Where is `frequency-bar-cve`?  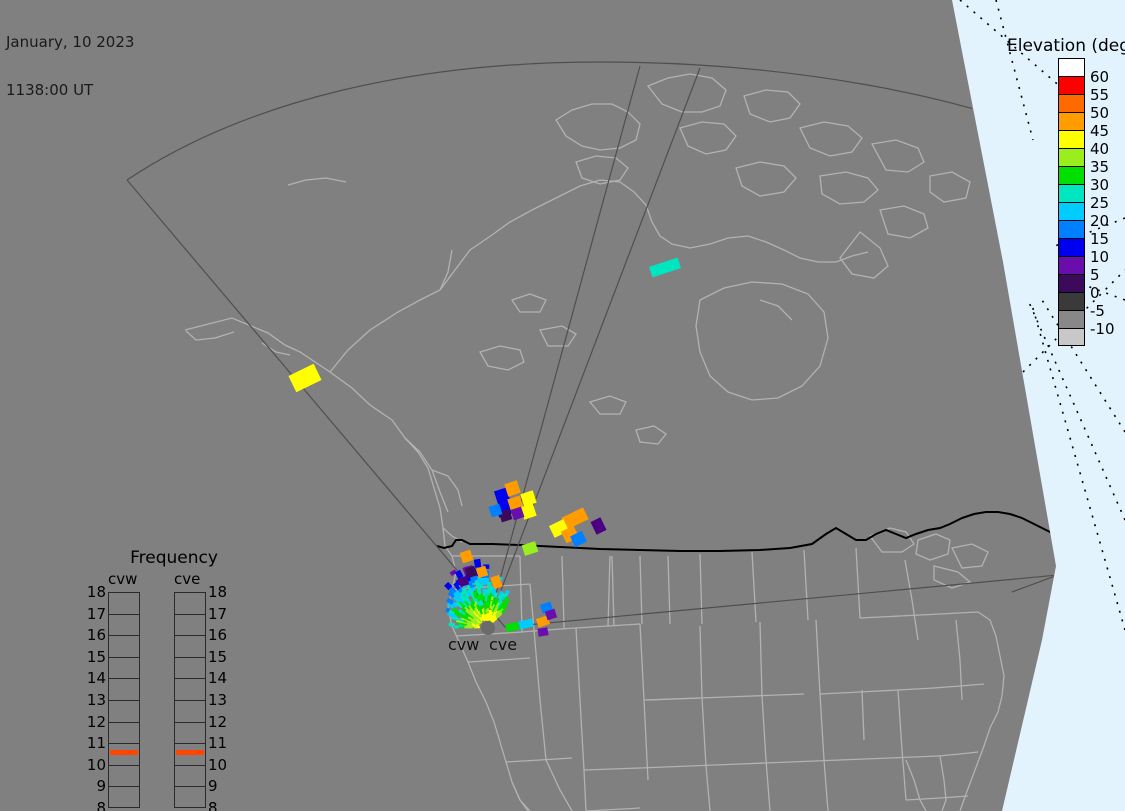 frequency-bar-cve is located at coordinates (190, 700).